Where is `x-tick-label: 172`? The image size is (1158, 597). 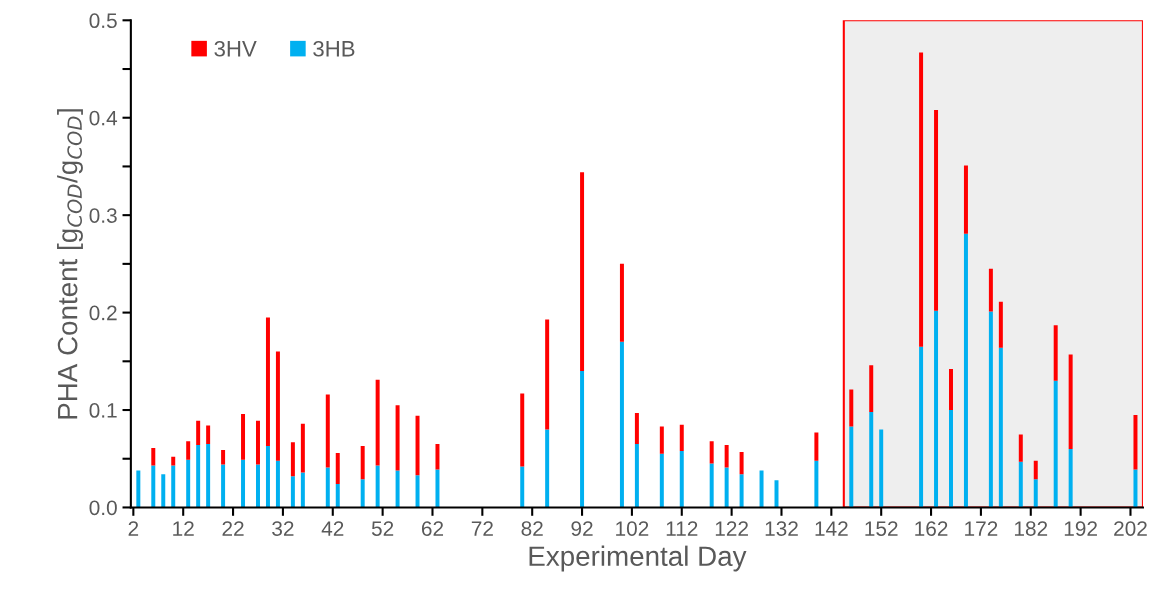 x-tick-label: 172 is located at coordinates (981, 528).